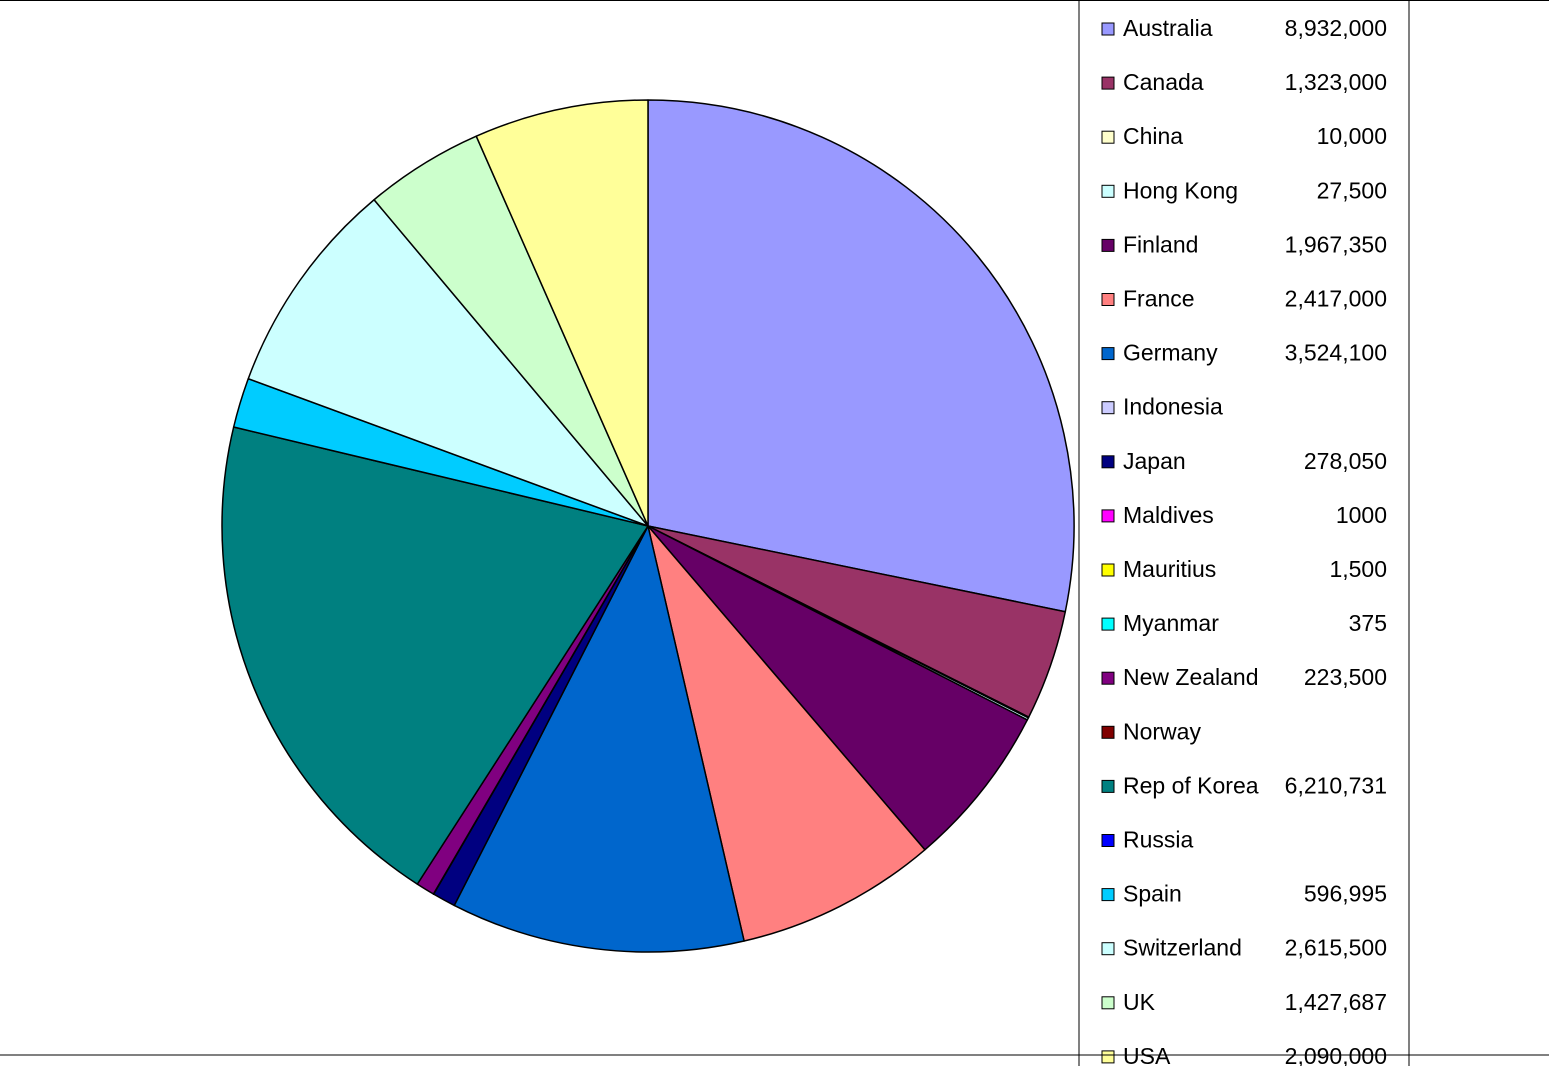  What do you see at coordinates (1152, 894) in the screenshot?
I see `legend-label: Spain` at bounding box center [1152, 894].